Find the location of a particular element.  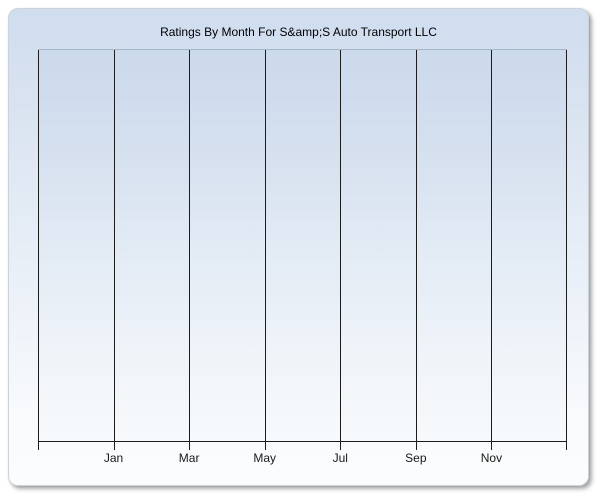

x-axis-label-jan: Jan is located at coordinates (113, 458).